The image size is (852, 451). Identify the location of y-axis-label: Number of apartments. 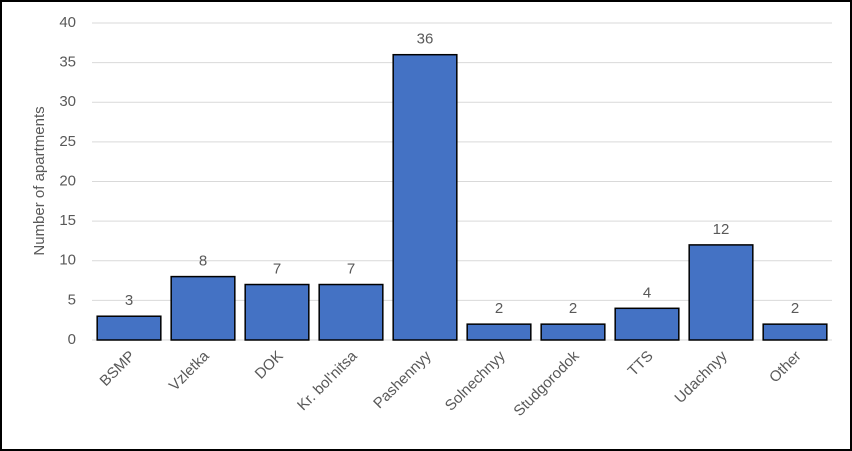
(39, 180).